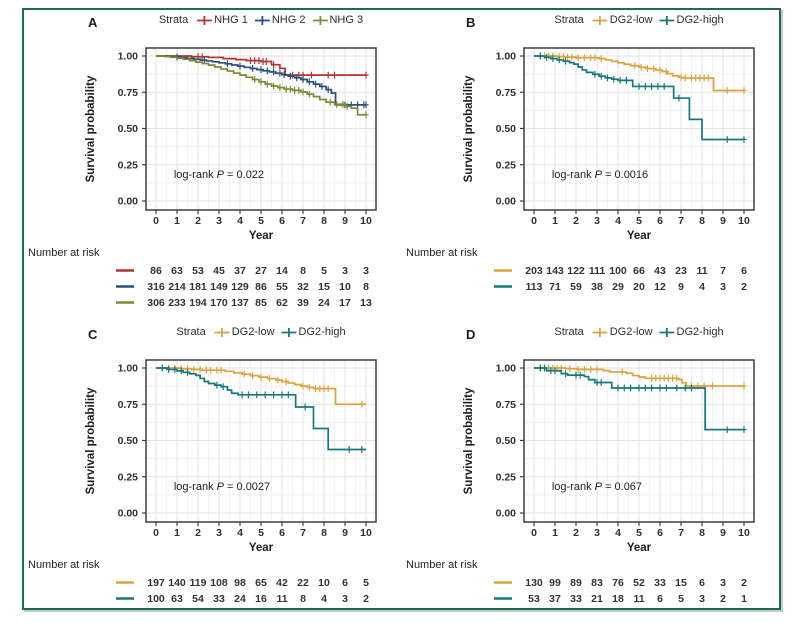  What do you see at coordinates (576, 271) in the screenshot?
I see `risk-count: 122` at bounding box center [576, 271].